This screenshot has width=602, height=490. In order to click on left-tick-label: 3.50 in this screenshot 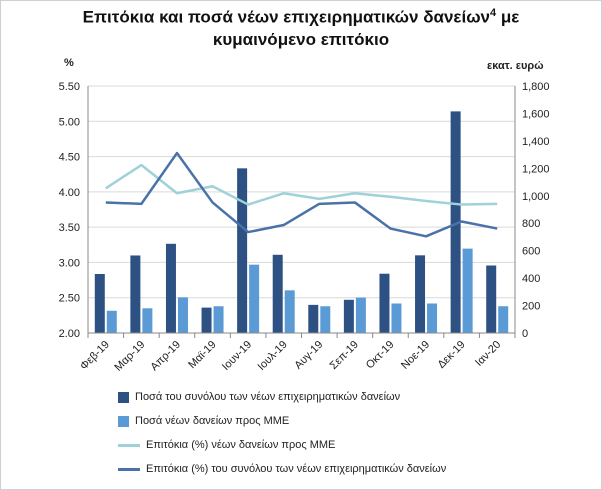, I will do `click(69, 228)`.